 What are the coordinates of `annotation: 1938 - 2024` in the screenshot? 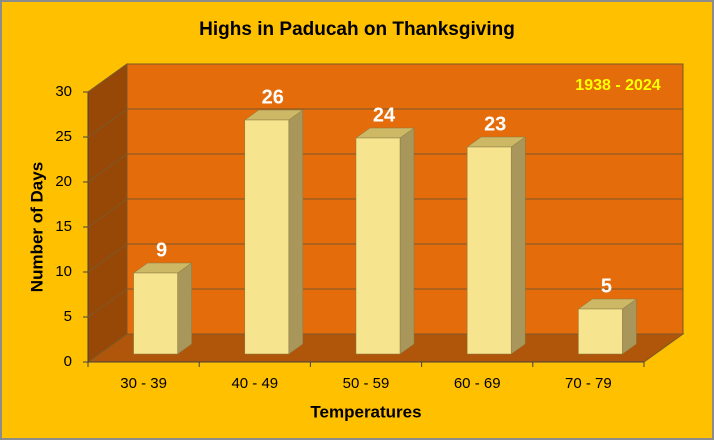 It's located at (618, 85).